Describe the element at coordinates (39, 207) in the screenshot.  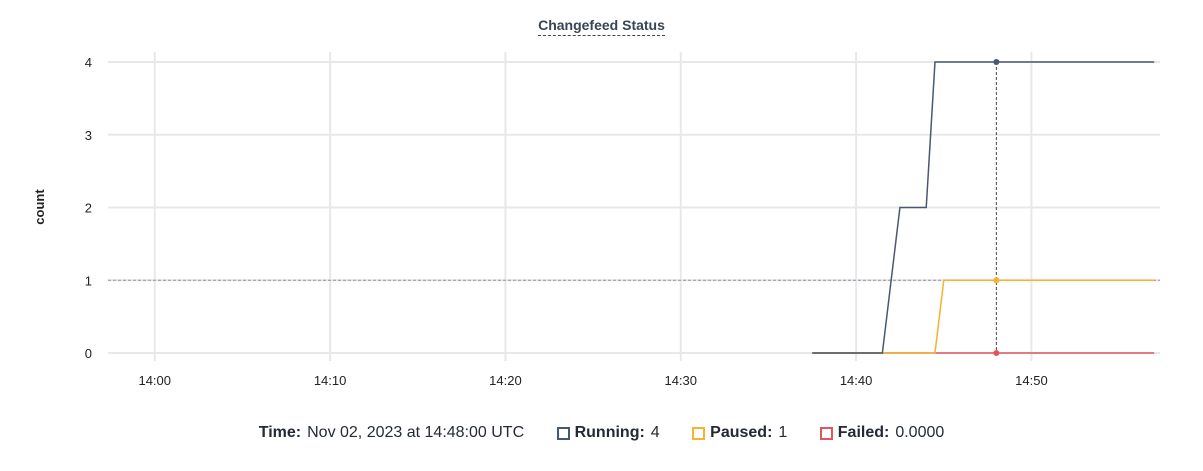
I see `y-axis-label: count` at that location.